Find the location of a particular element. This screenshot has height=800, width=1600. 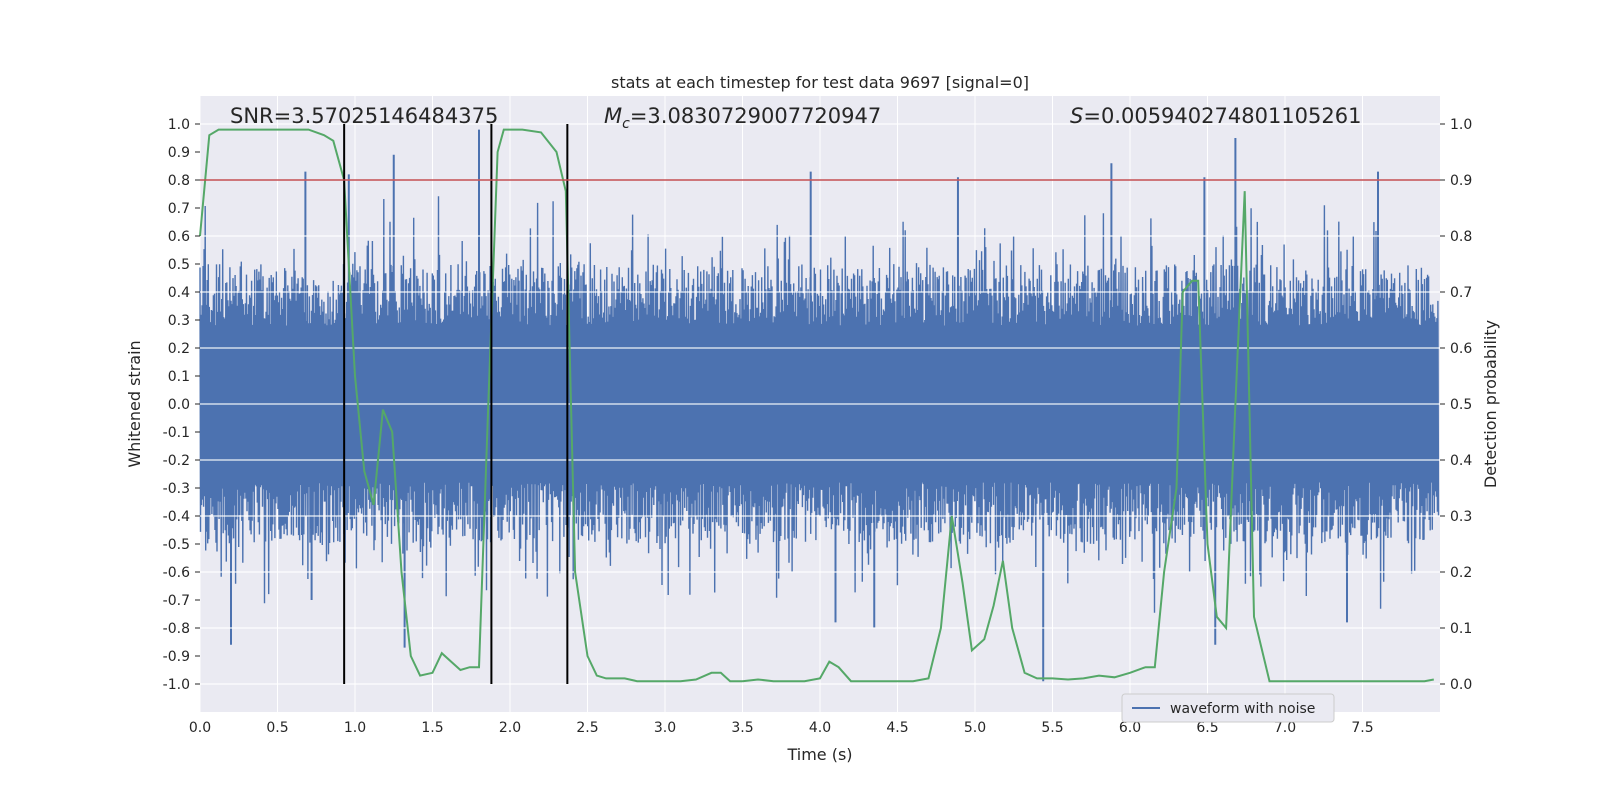

y-tick-label: -1.0 is located at coordinates (176, 685).